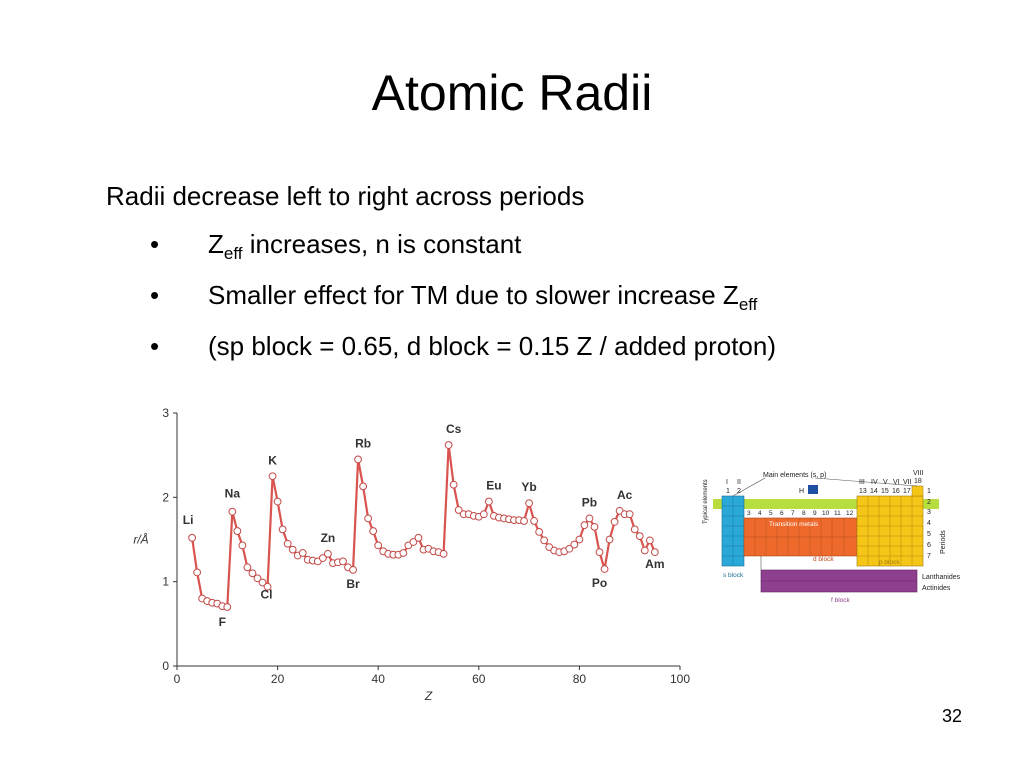 The image size is (1024, 768). Describe the element at coordinates (267, 595) in the screenshot. I see `element-label: Cl` at that location.